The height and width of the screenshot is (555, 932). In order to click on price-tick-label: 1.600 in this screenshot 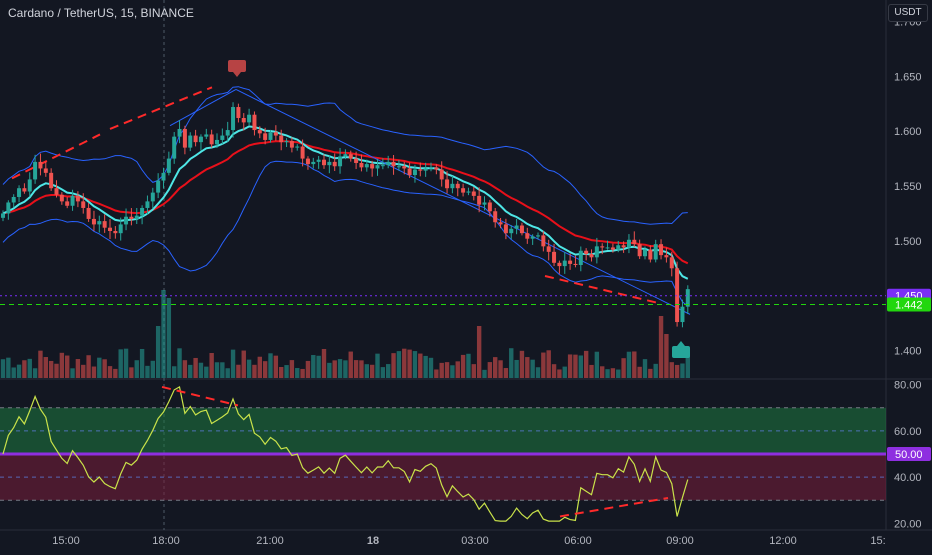, I will do `click(908, 132)`.